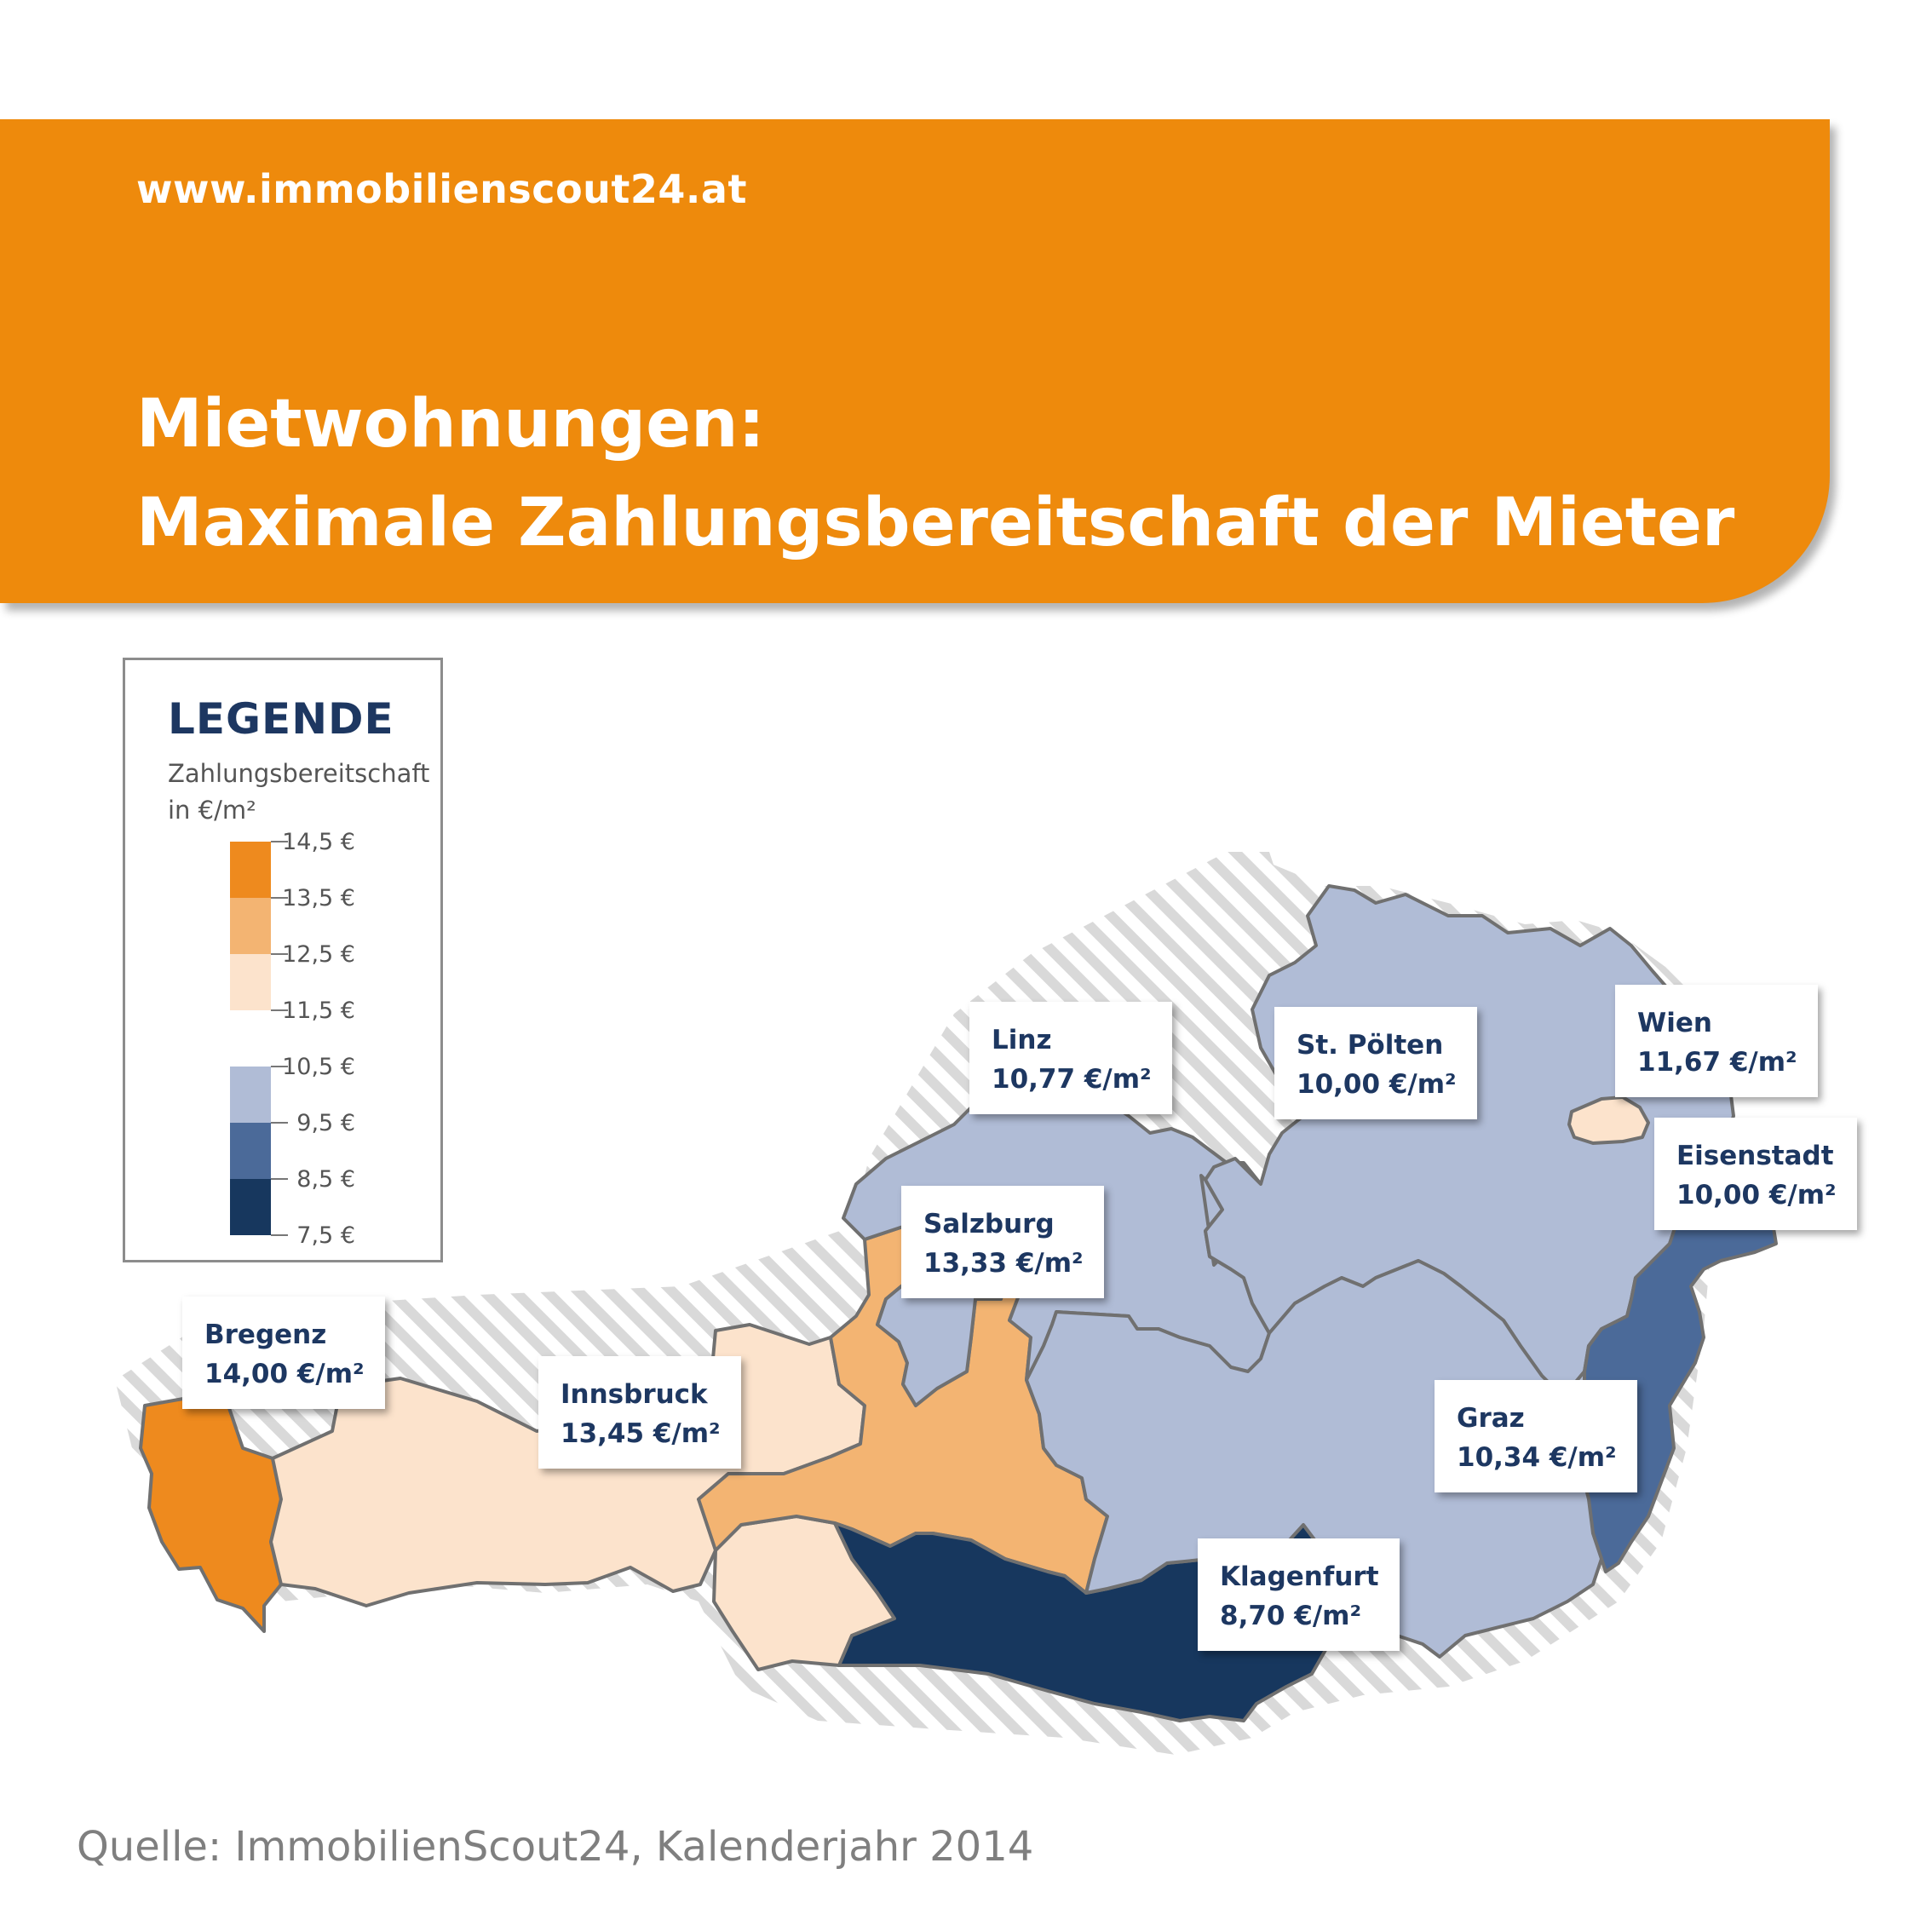 The width and height of the screenshot is (1932, 1932). Describe the element at coordinates (319, 898) in the screenshot. I see `legend-tick-label: 13,5 €` at that location.